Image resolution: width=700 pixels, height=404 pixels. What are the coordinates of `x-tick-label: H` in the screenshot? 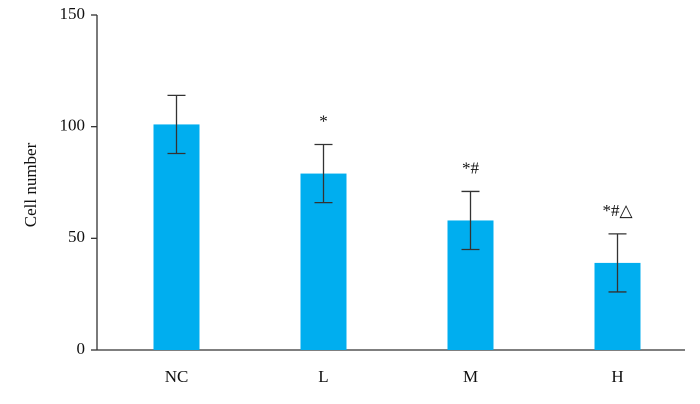 It's located at (617, 376).